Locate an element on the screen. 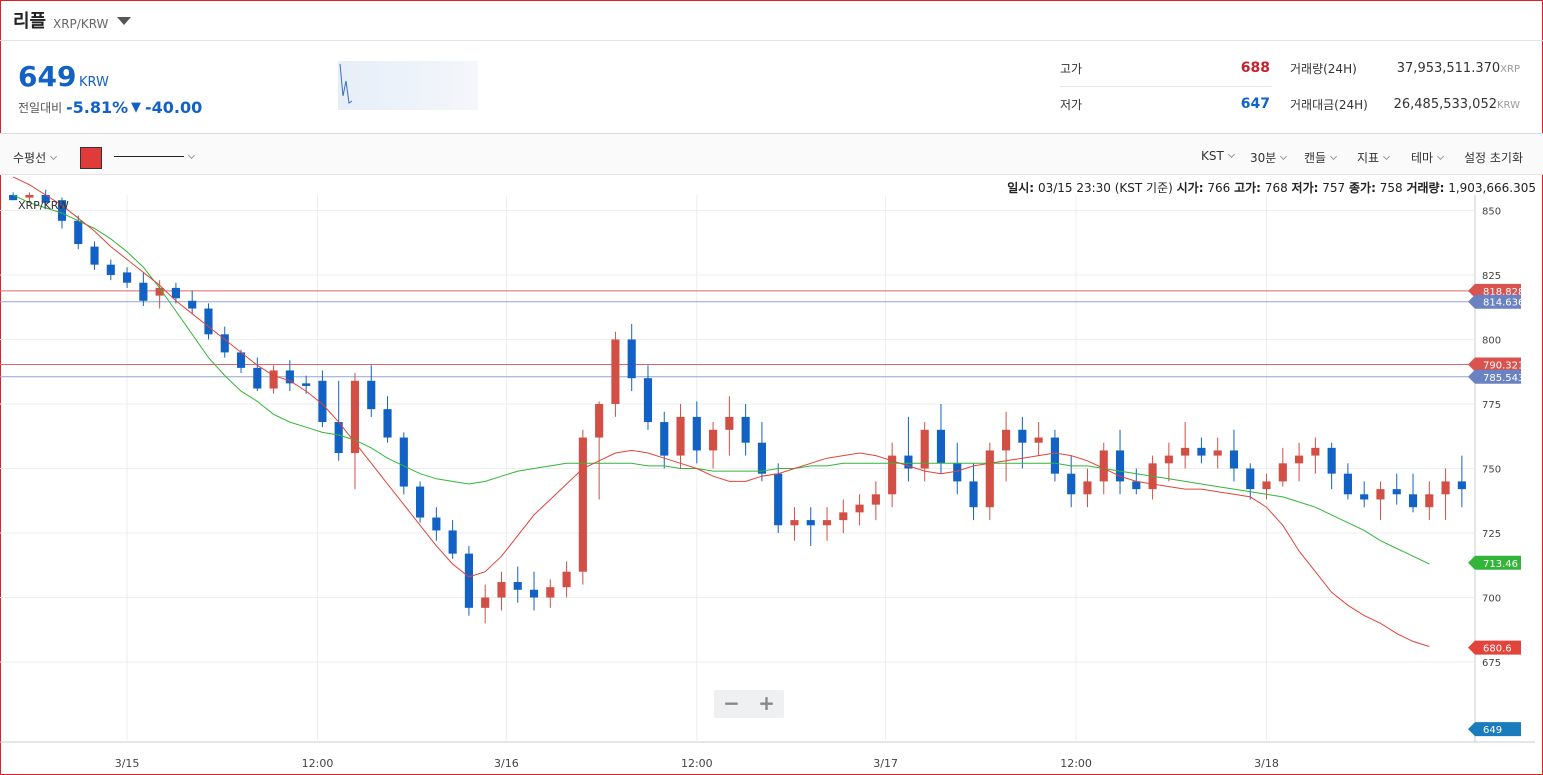 The height and width of the screenshot is (775, 1543). coin-name: 리플 is located at coordinates (30, 21).